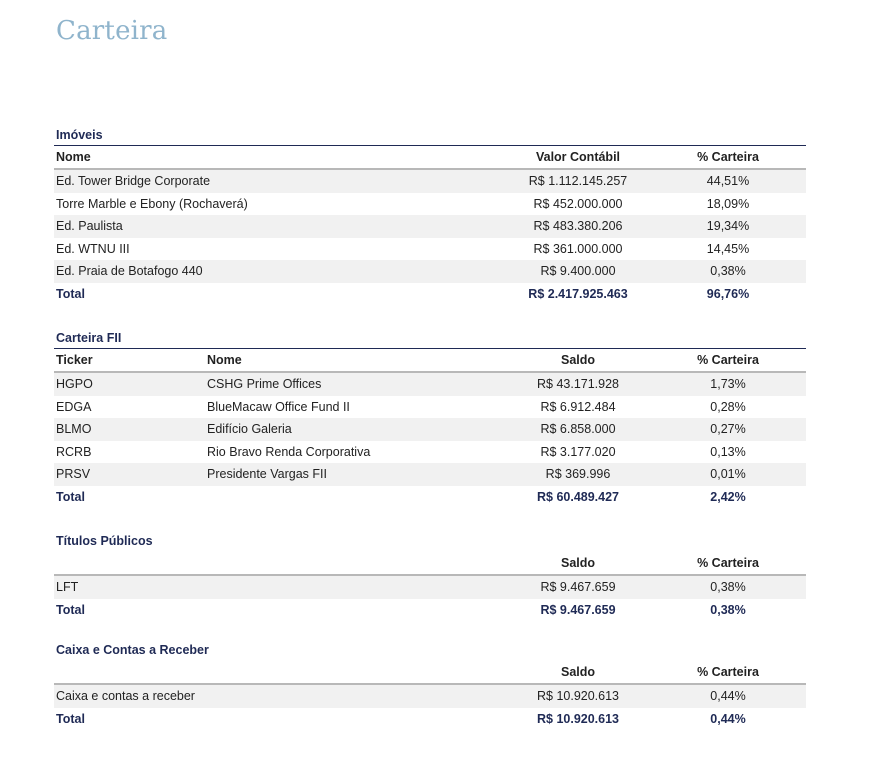 This screenshot has height=763, width=882. I want to click on cell-saldo: R$ 6.858.000, so click(578, 429).